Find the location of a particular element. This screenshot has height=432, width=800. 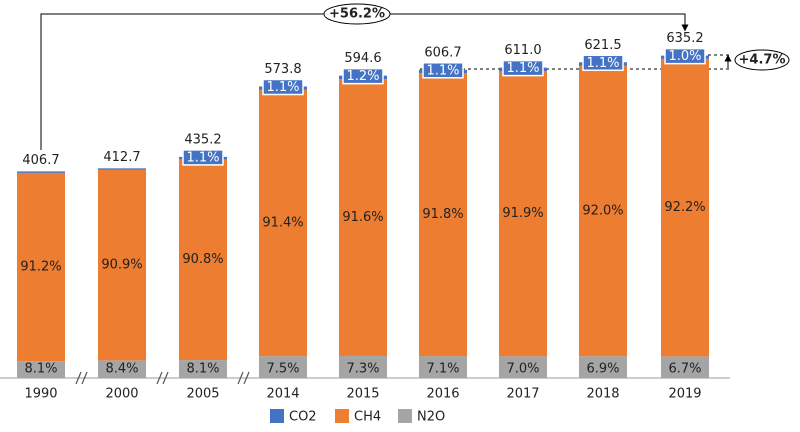

data-label: 91.8% is located at coordinates (442, 214).